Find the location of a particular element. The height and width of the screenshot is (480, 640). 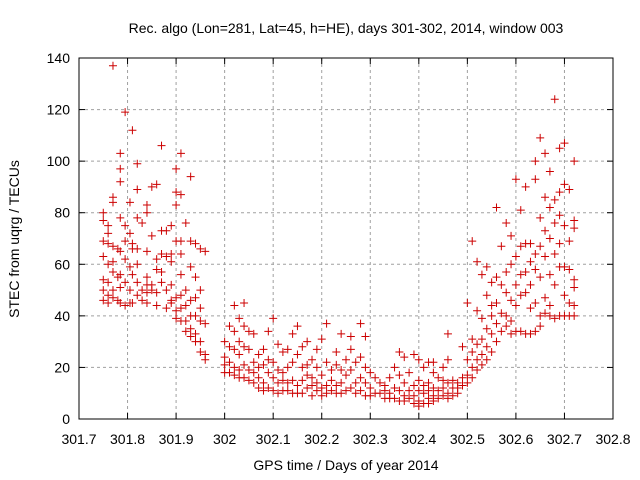

x-axis-label: GPS time / Days of year 2014 is located at coordinates (345, 465).